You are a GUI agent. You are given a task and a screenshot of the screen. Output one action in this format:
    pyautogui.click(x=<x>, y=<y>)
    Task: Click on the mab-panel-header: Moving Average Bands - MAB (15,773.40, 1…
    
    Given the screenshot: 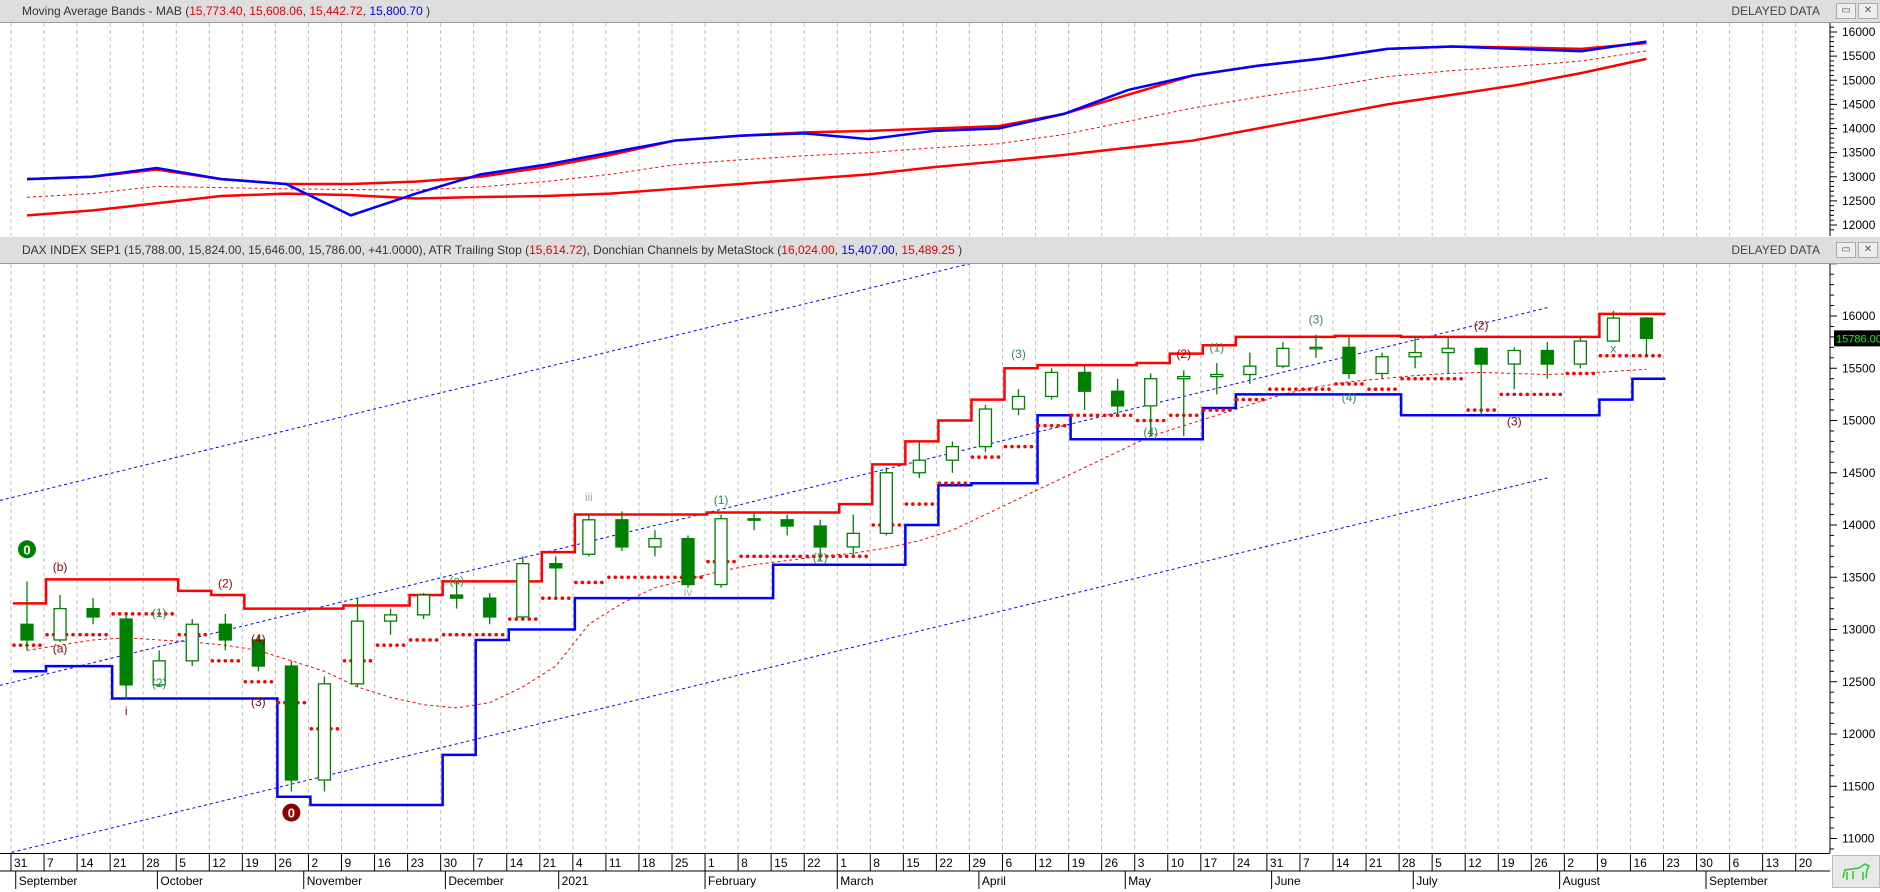 What is the action you would take?
    pyautogui.click(x=940, y=11)
    